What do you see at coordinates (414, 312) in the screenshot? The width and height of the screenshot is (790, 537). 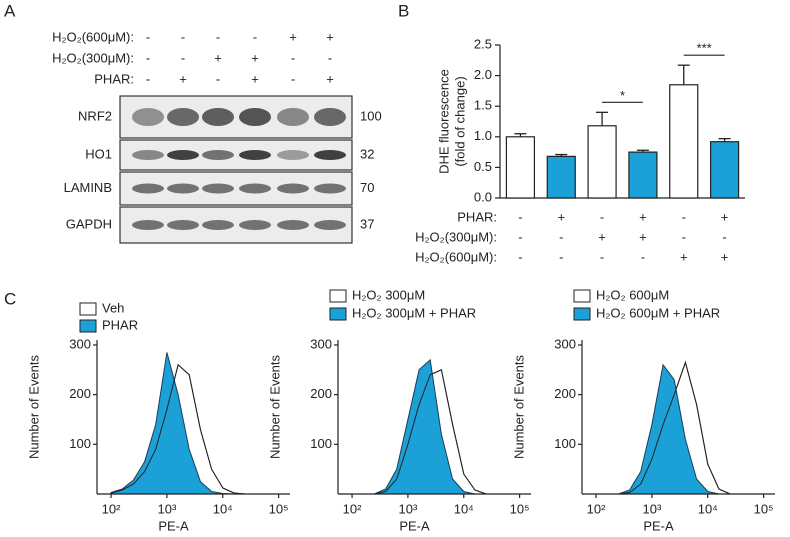 I see `legend-label: H₂O₂ 300μM + PHAR` at bounding box center [414, 312].